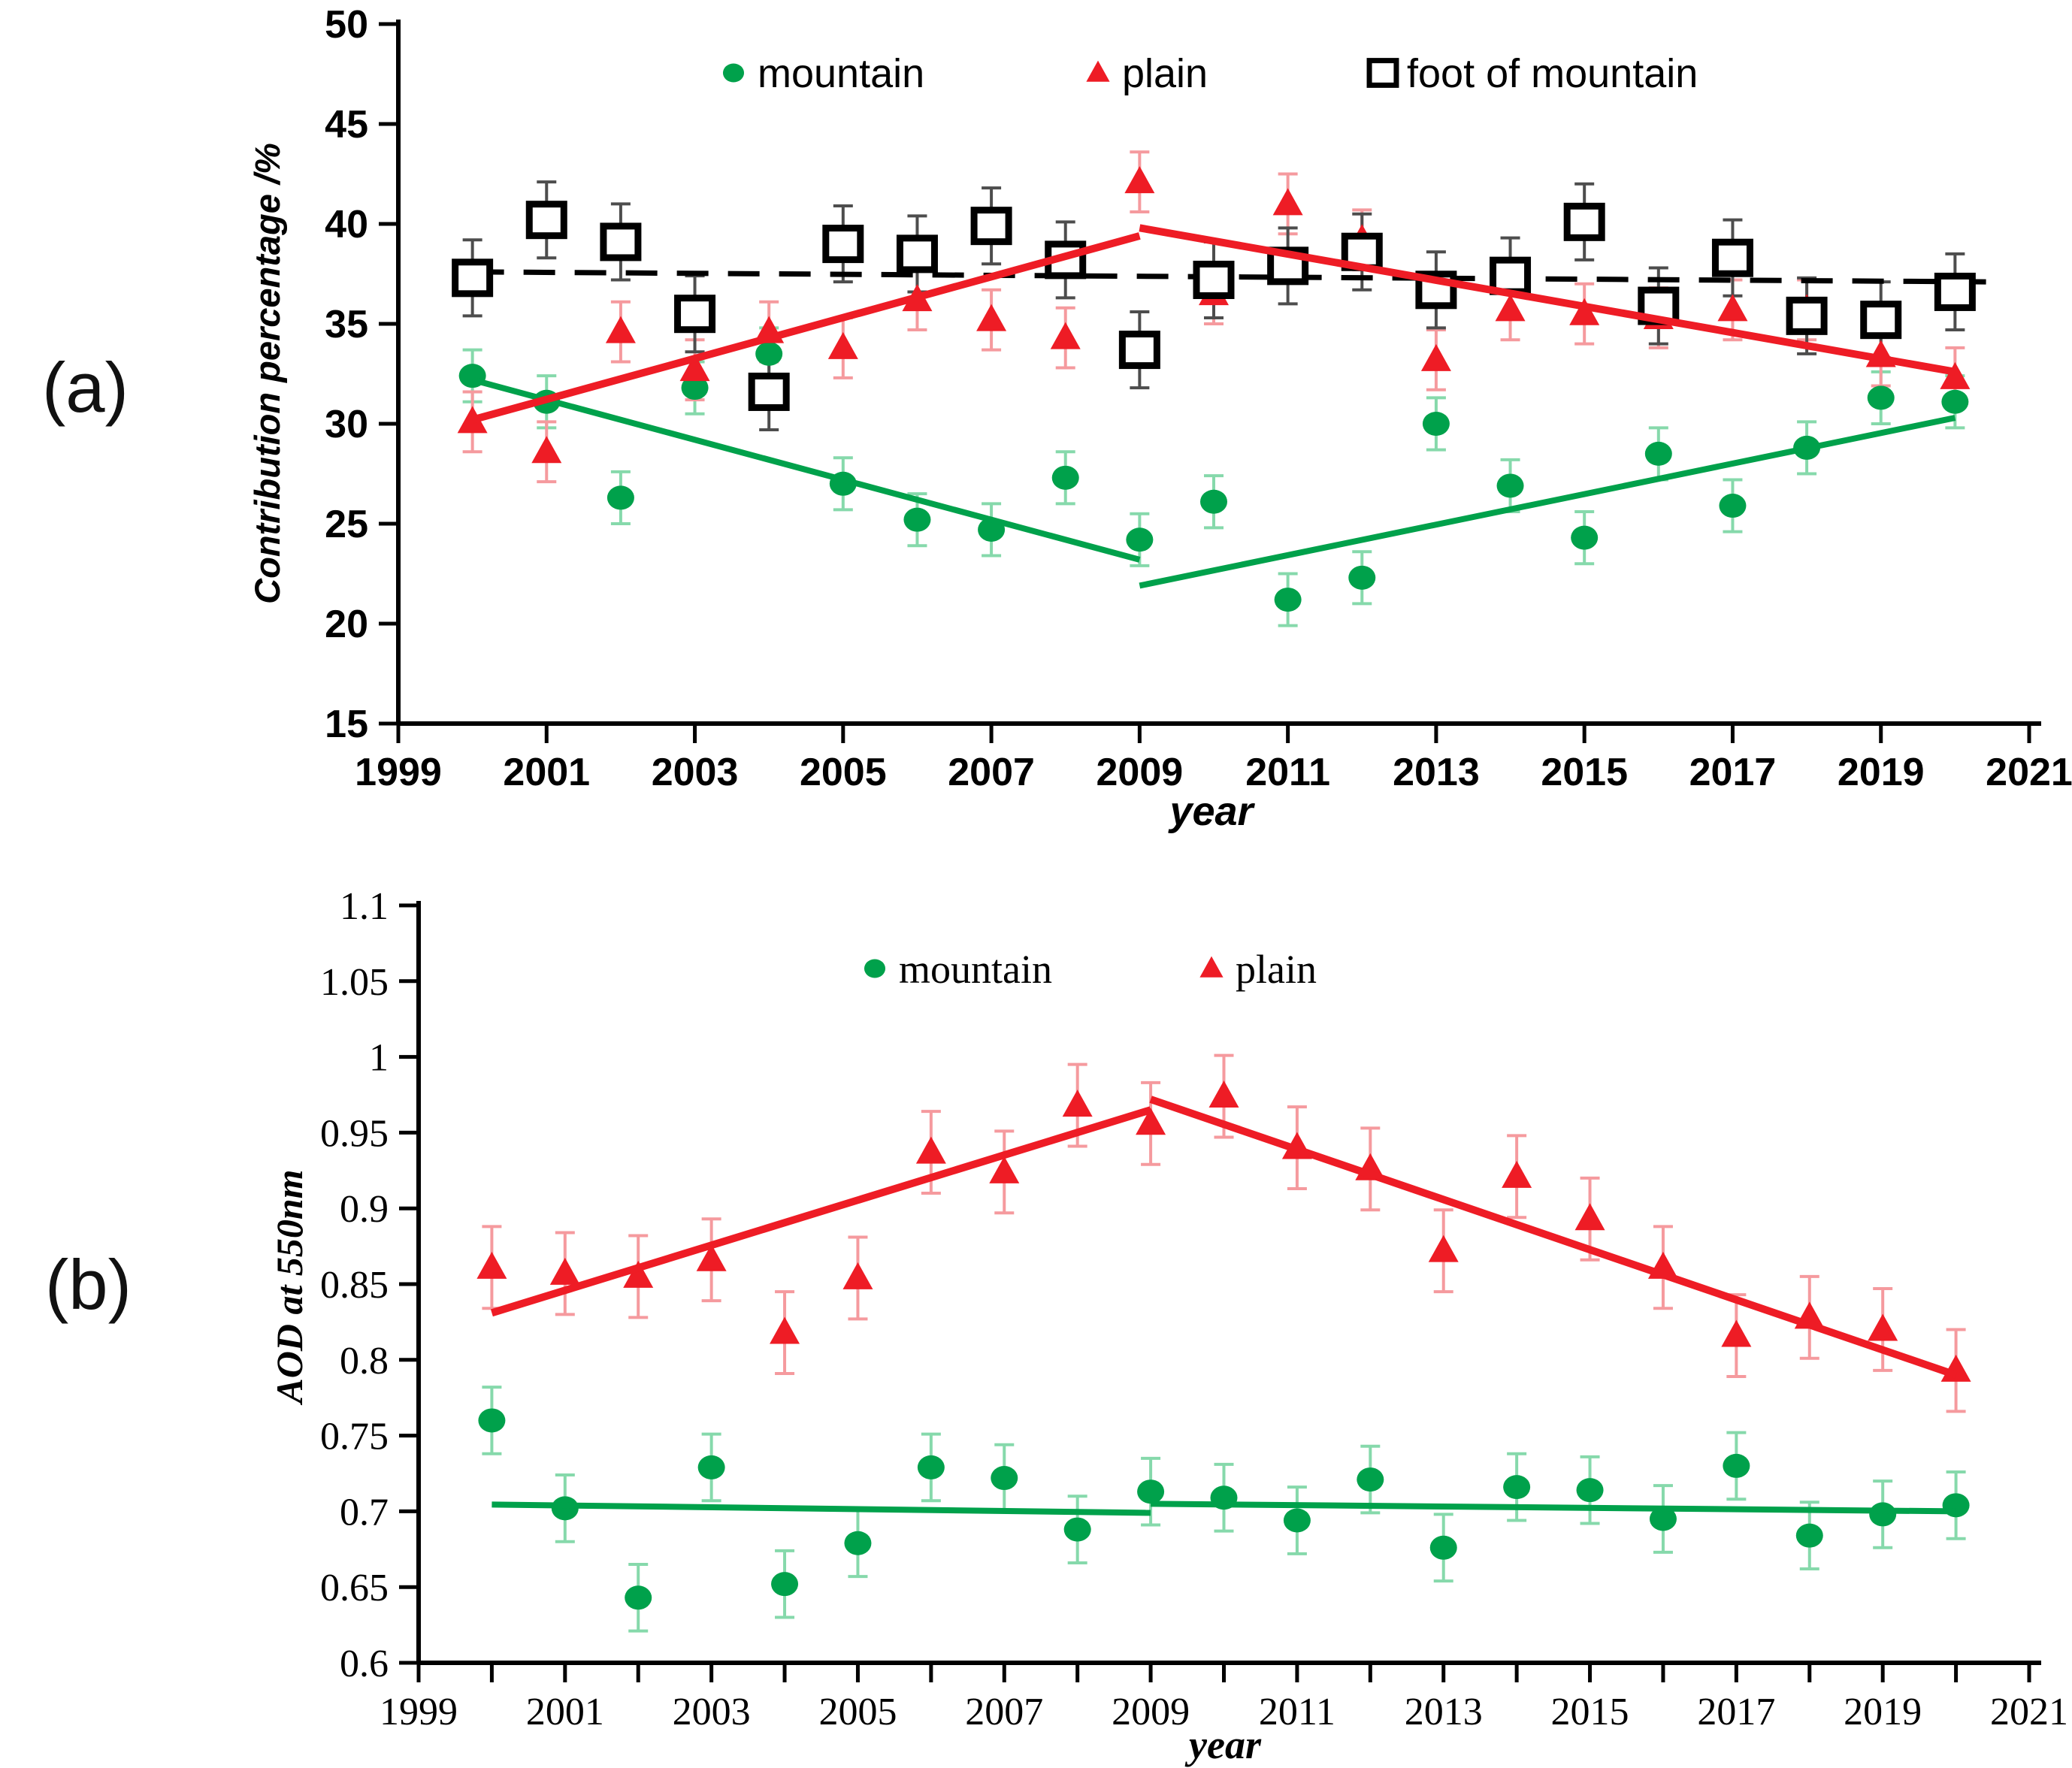  Describe the element at coordinates (638, 1274) in the screenshot. I see `point-plain-2002` at that location.